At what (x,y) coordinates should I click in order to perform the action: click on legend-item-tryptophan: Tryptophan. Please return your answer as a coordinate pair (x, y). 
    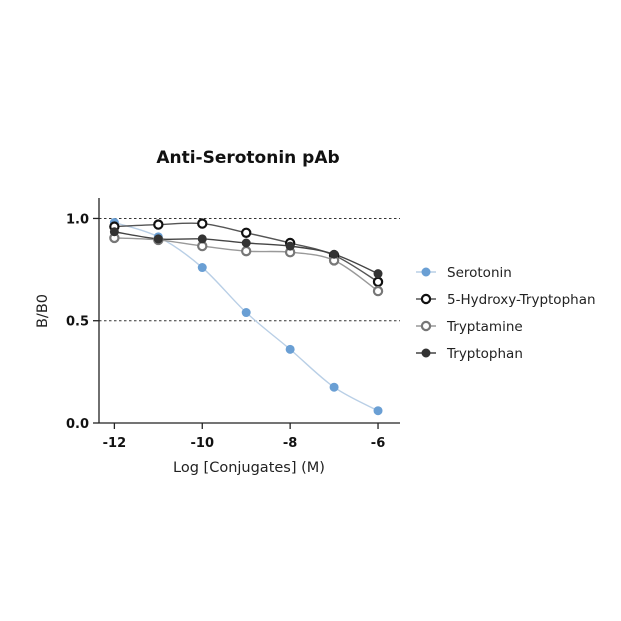
    Looking at the image, I should click on (469, 354).